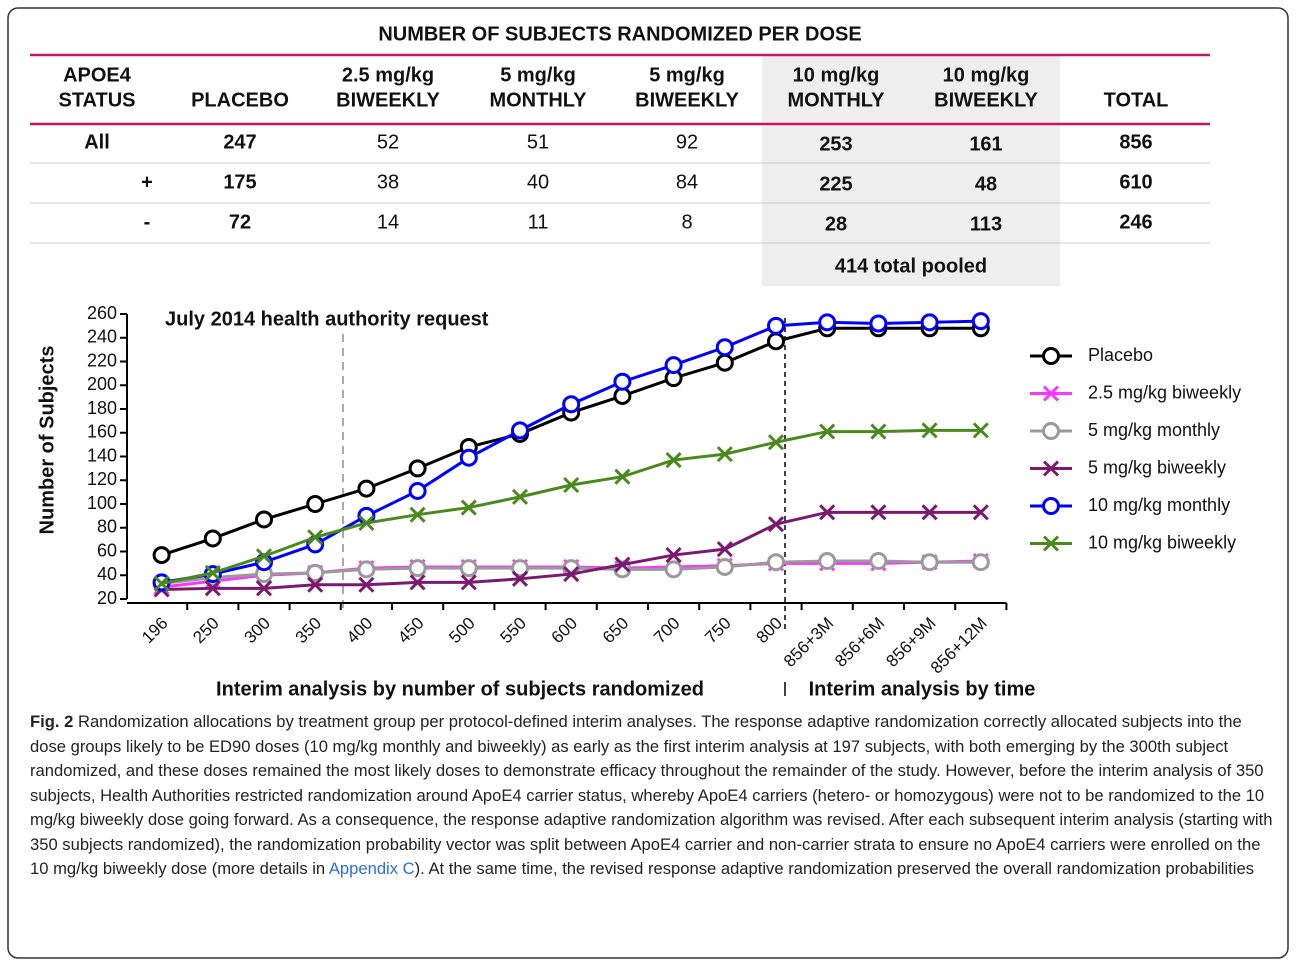 Image resolution: width=1296 pixels, height=965 pixels. Describe the element at coordinates (371, 868) in the screenshot. I see `appendix-link: Appendix C` at that location.